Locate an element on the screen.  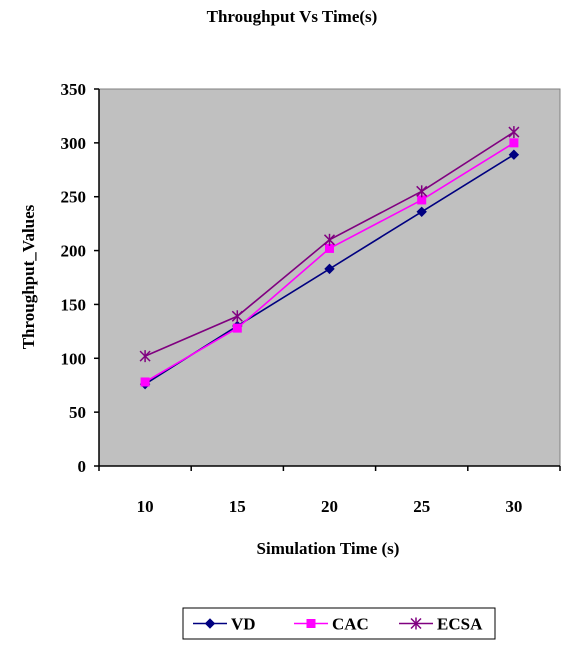
x-tick-label: 25 is located at coordinates (421, 506).